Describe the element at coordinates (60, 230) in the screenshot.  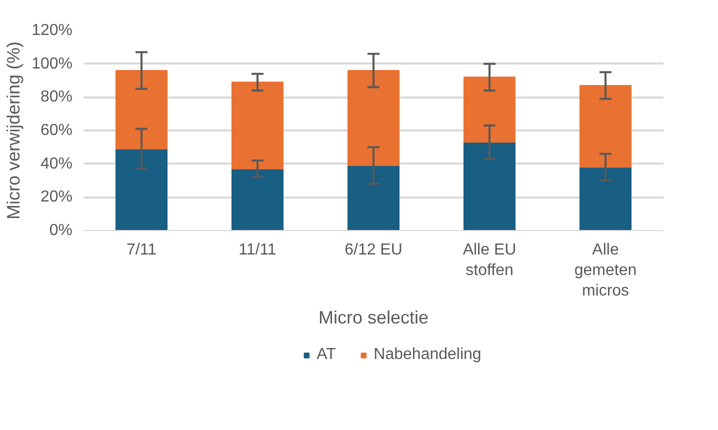
I see `y-tick-label: 0%` at that location.